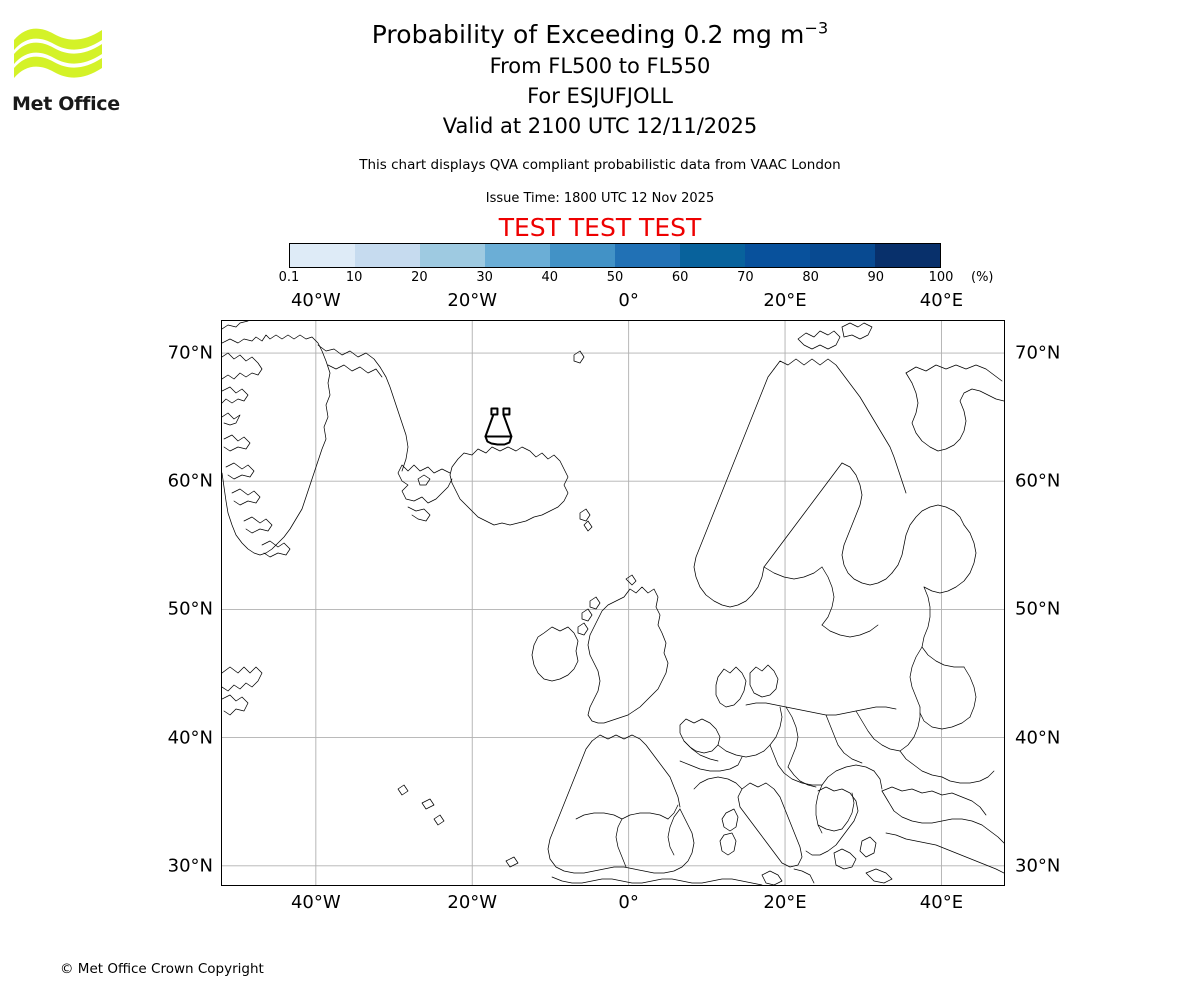  I want to click on colorbar-tick-70: 70, so click(745, 277).